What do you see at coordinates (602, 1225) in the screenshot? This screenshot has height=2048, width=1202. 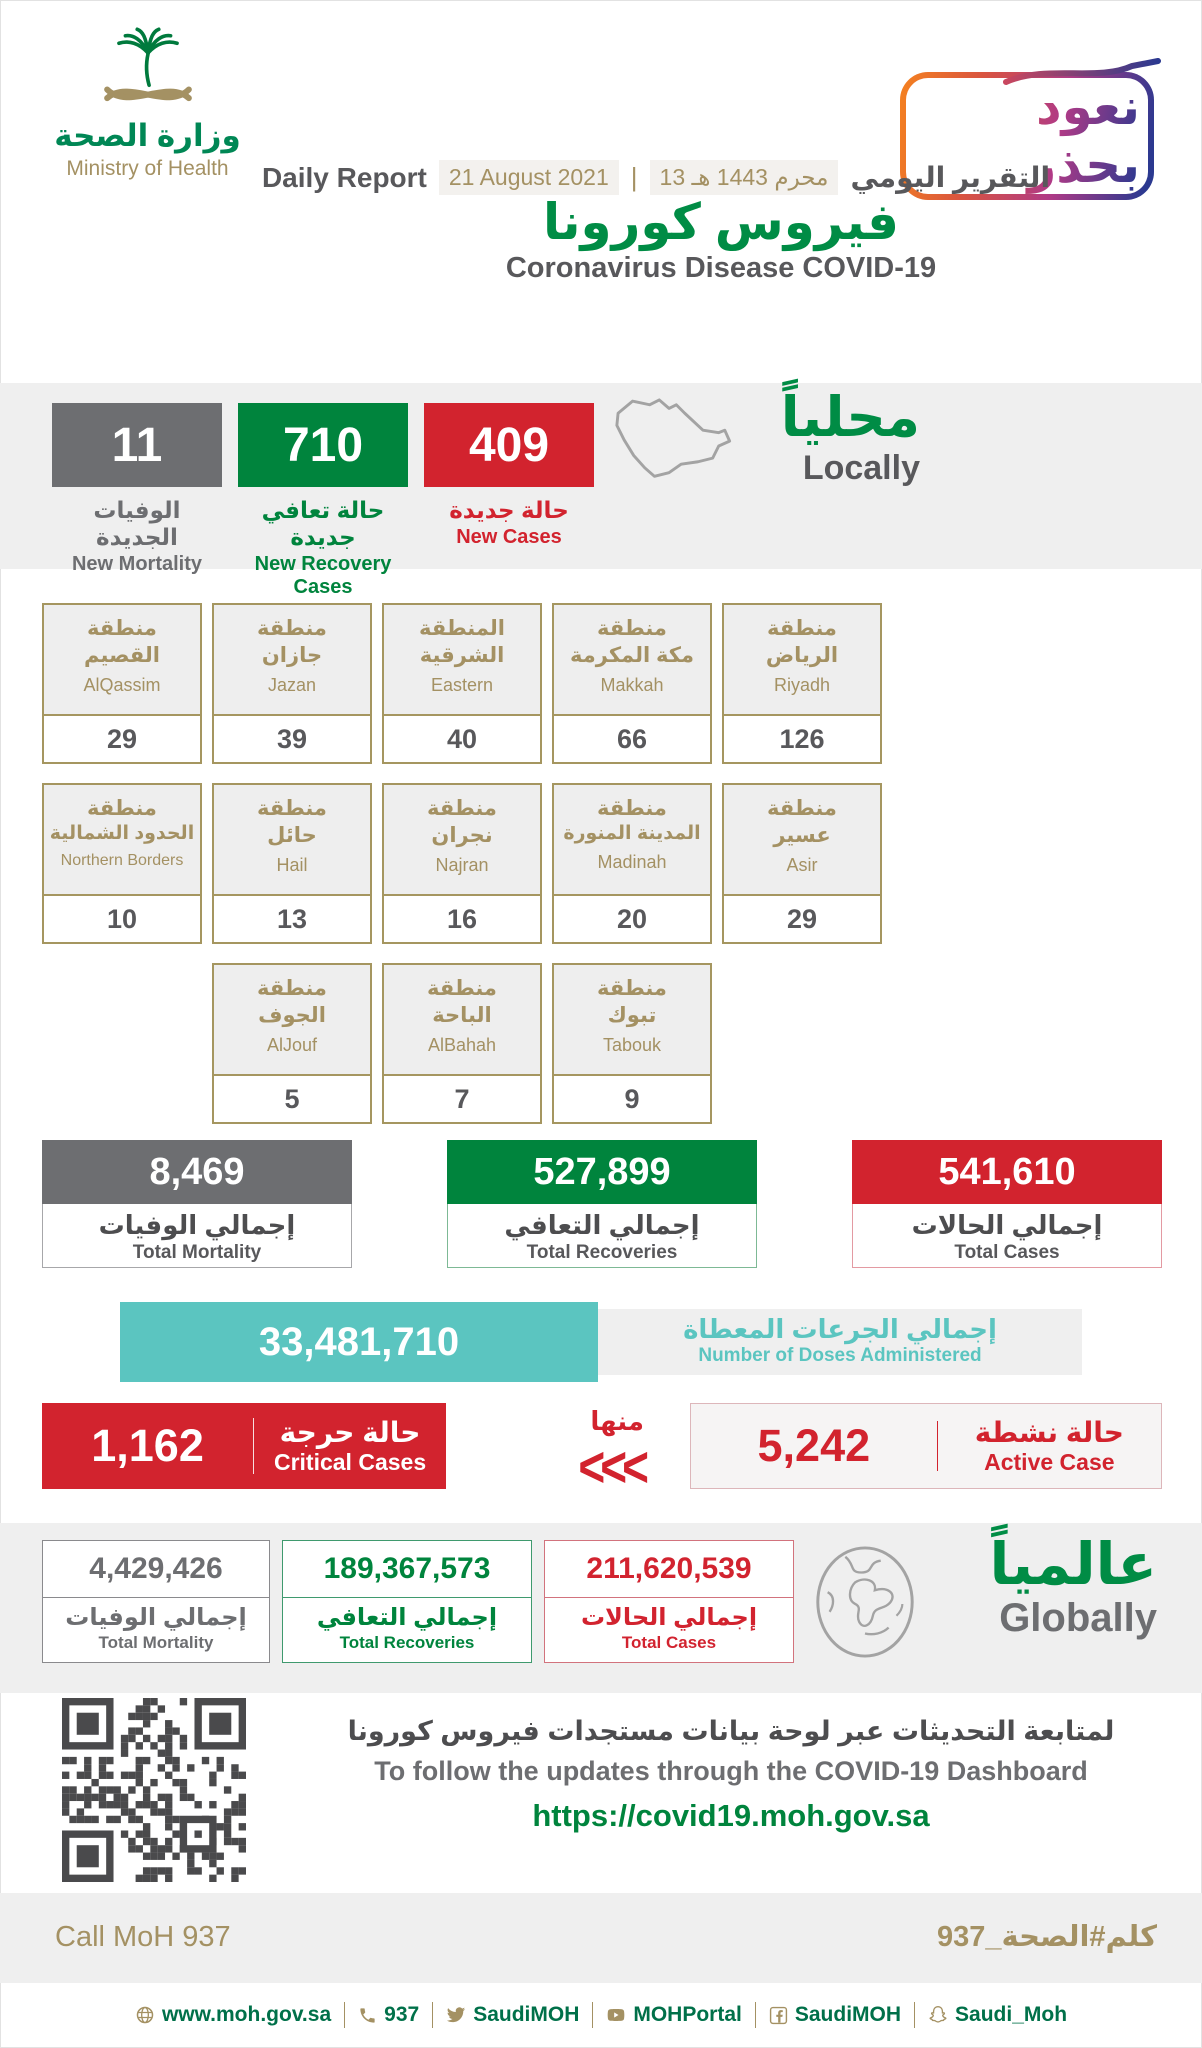 I see `total-recoveries-label-ar: إجمالي التعافي` at bounding box center [602, 1225].